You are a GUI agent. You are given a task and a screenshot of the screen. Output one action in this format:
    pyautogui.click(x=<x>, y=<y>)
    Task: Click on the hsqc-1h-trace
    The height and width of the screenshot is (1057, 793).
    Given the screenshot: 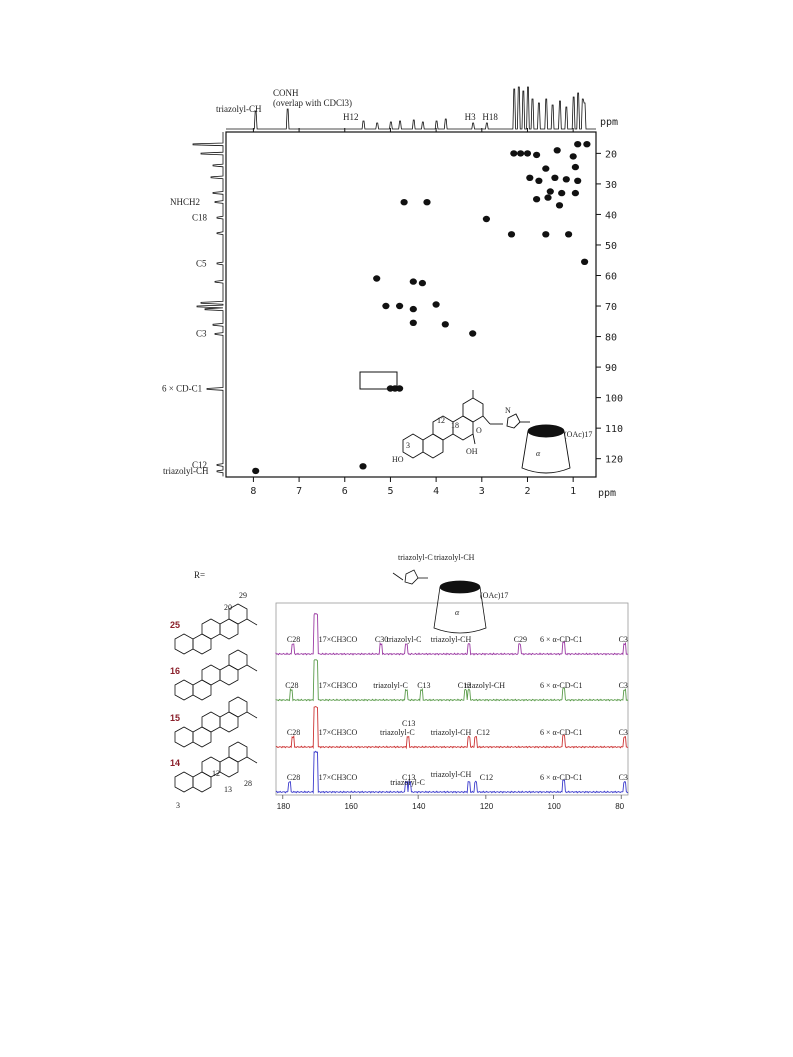 What is the action you would take?
    pyautogui.click(x=411, y=108)
    